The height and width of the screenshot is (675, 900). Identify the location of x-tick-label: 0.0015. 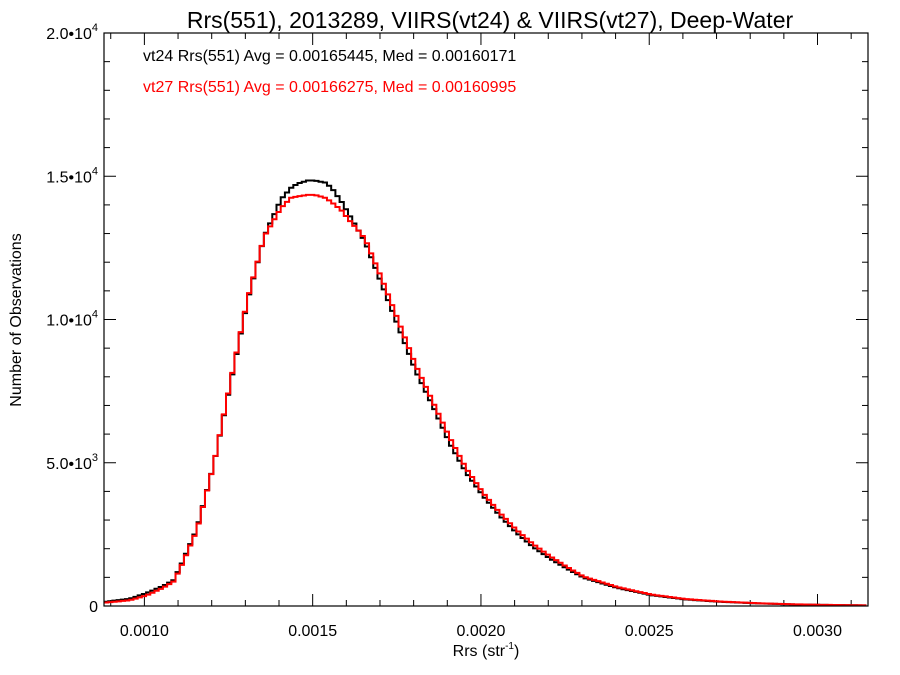
(312, 631).